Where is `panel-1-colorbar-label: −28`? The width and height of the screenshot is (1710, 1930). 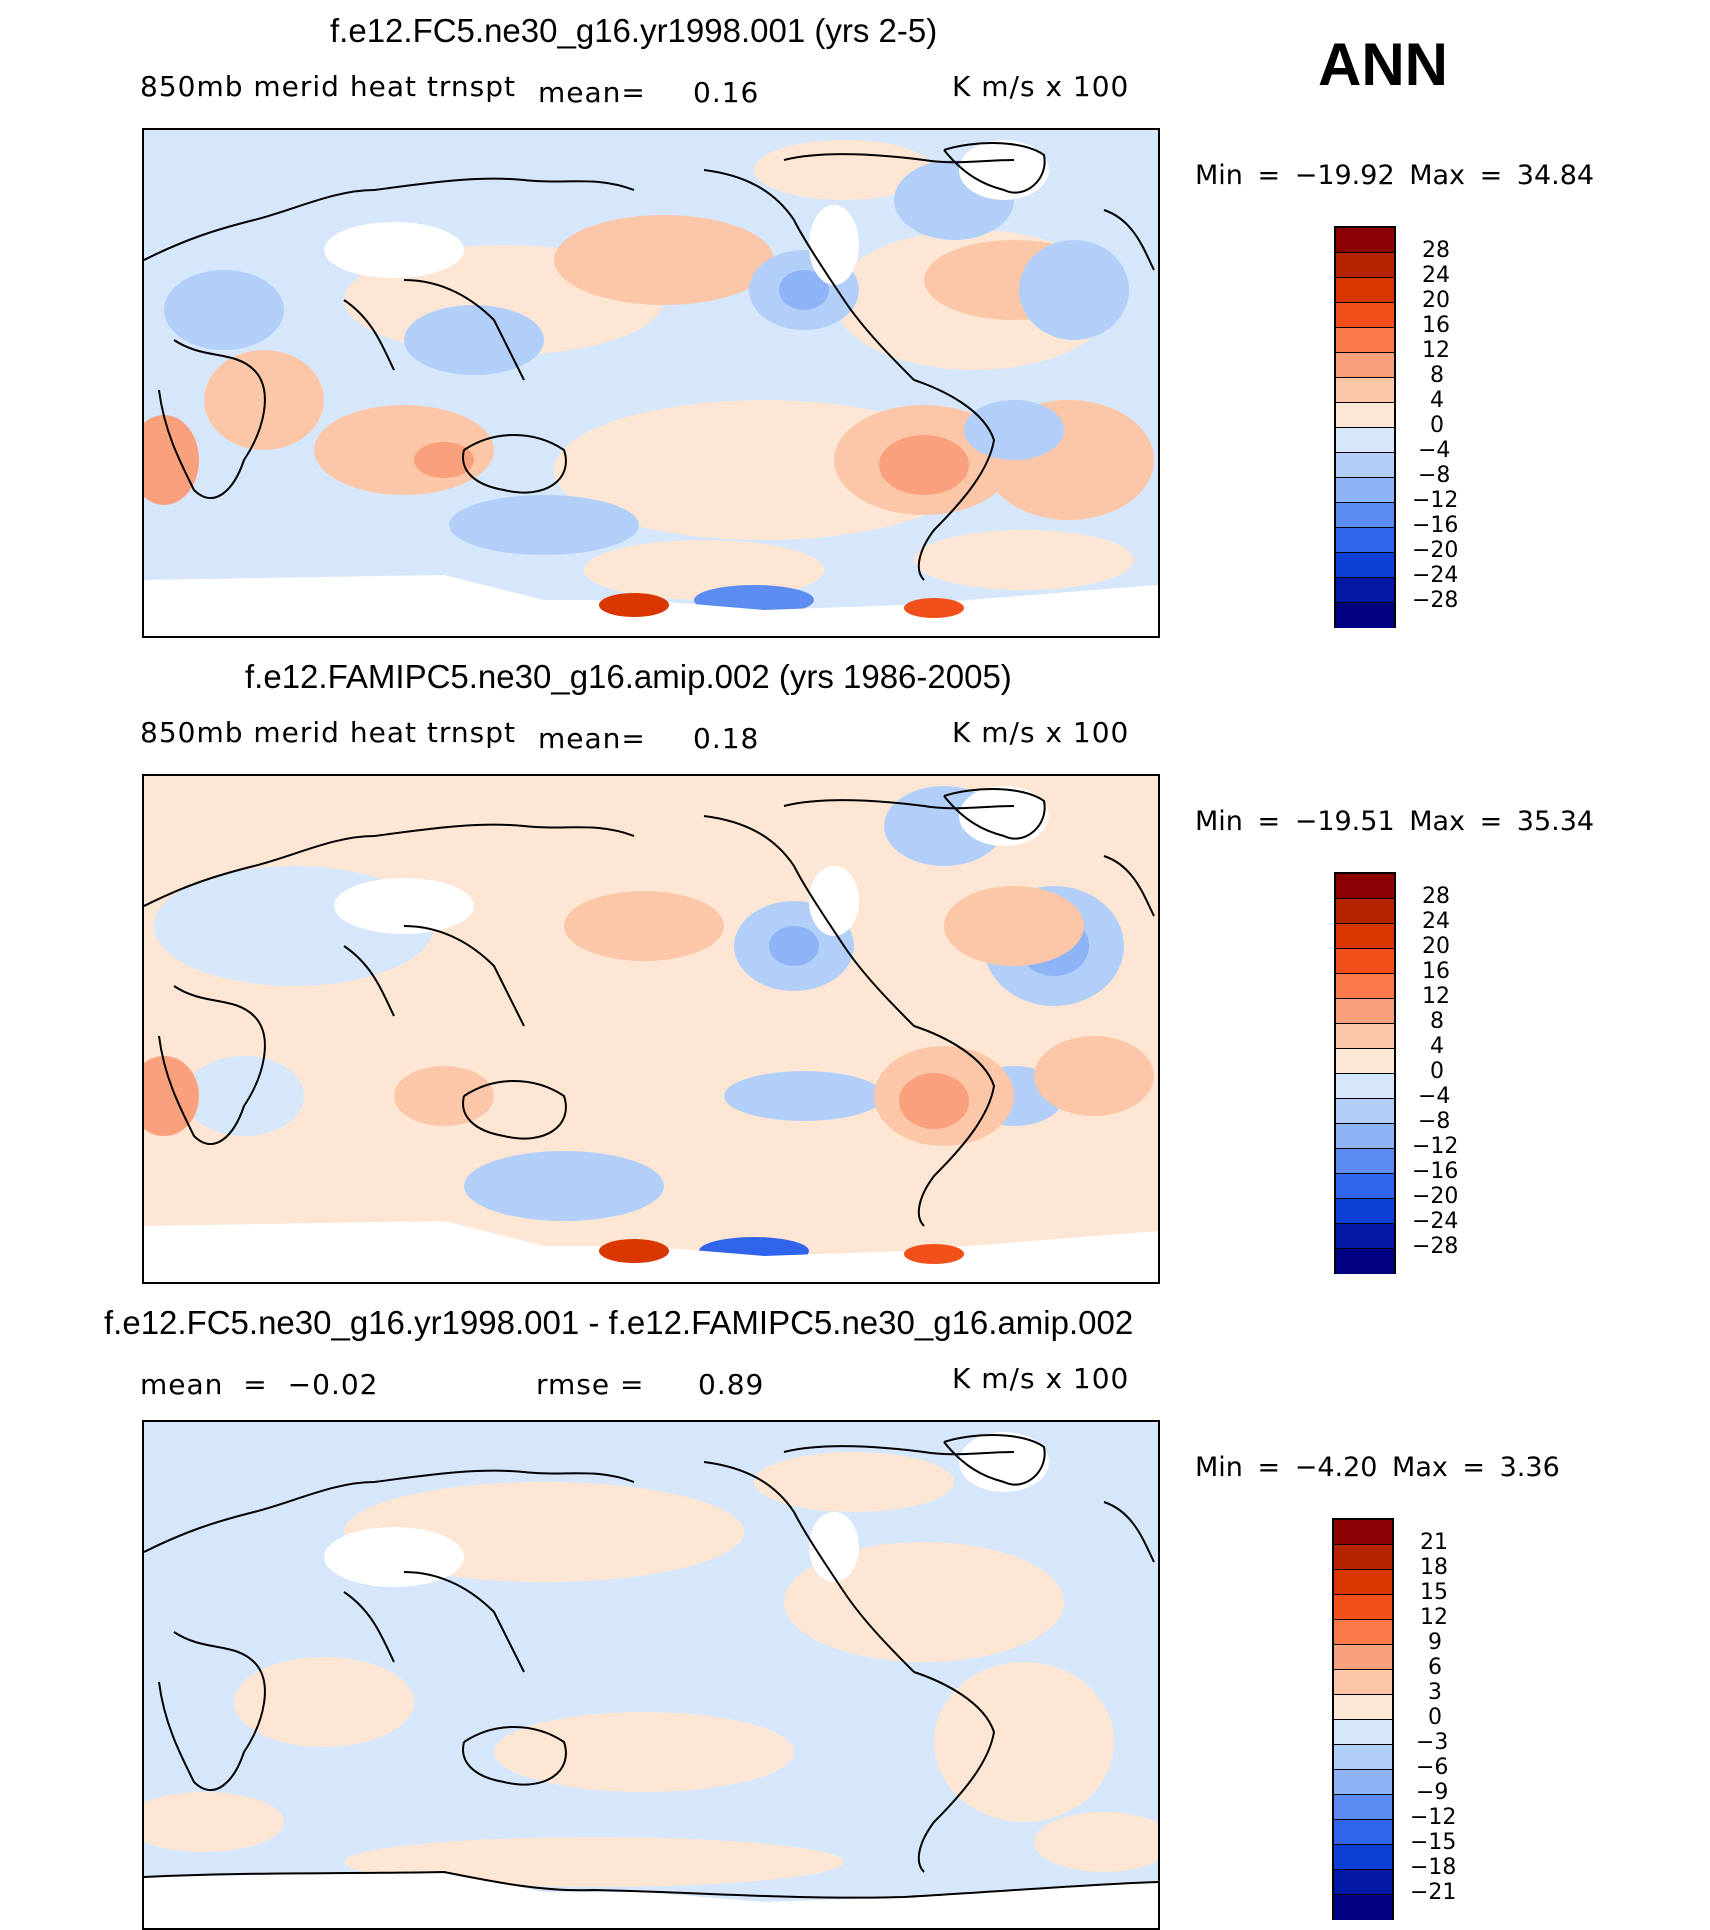
panel-1-colorbar-label: −28 is located at coordinates (1435, 600).